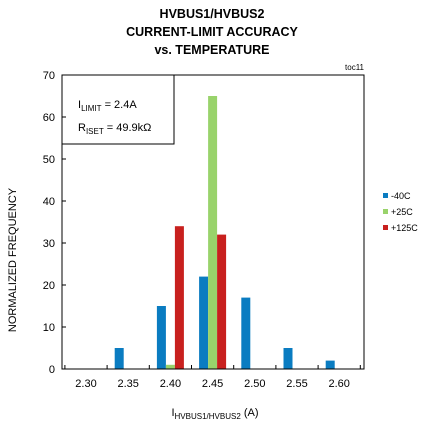 This screenshot has height=427, width=426. What do you see at coordinates (355, 67) in the screenshot?
I see `figure-tag: toc11` at bounding box center [355, 67].